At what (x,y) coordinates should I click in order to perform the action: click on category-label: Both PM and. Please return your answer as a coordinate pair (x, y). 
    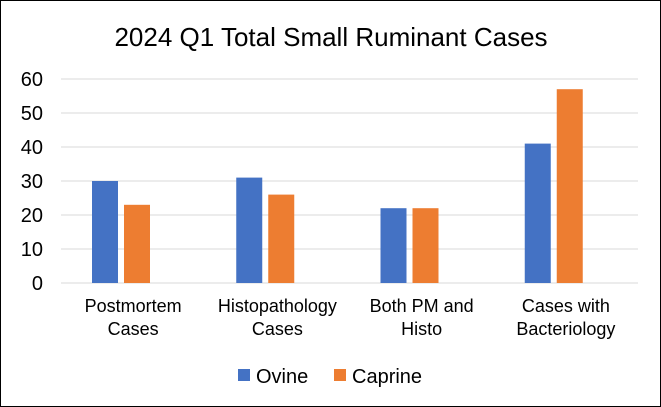
    Looking at the image, I should click on (422, 306).